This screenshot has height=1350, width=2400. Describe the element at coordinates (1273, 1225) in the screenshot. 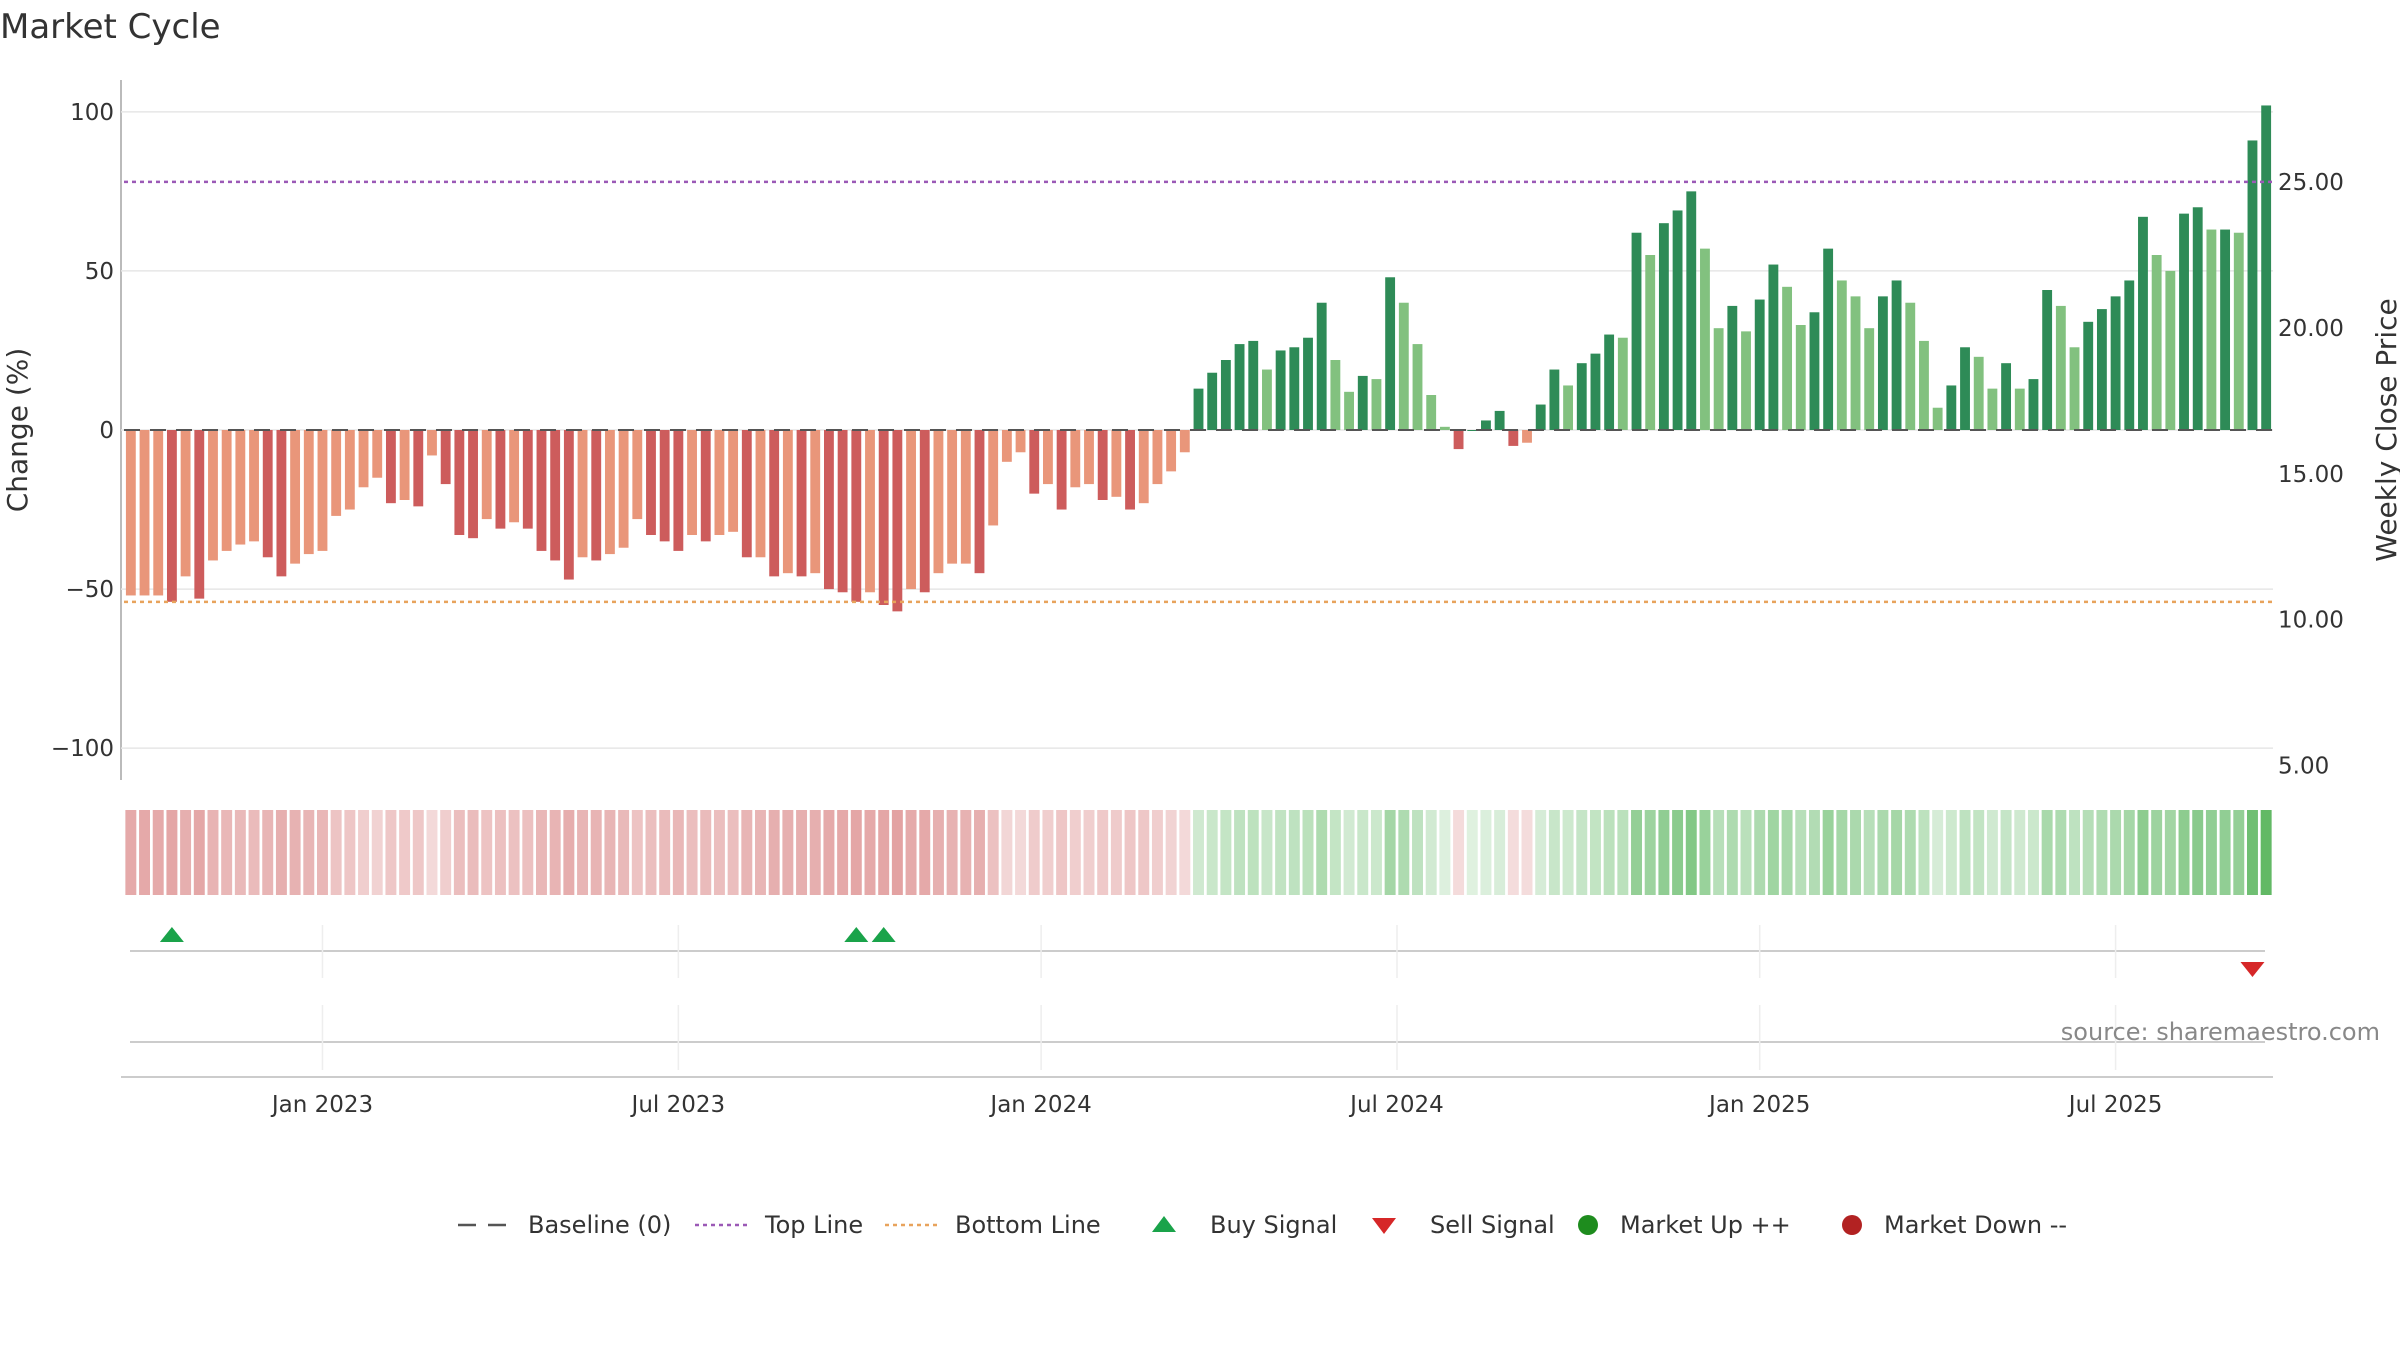

I see `legend-label: Buy Signal` at that location.